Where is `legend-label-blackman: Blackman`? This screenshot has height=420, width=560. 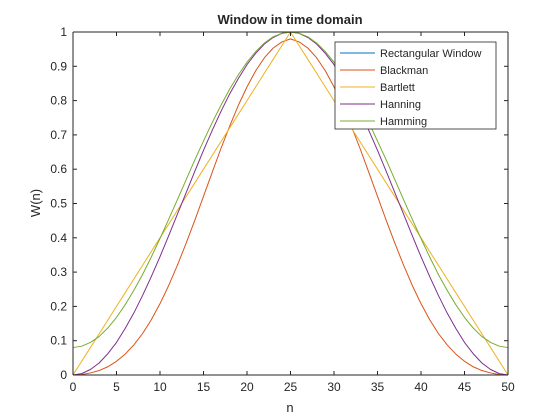 legend-label-blackman: Blackman is located at coordinates (404, 71).